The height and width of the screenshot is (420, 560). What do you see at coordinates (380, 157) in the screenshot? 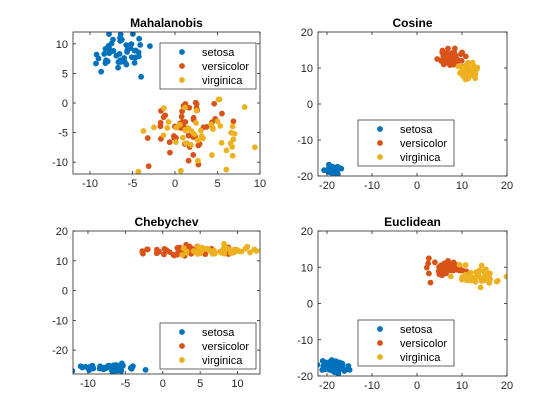
I see `legend-marker-virginica` at bounding box center [380, 157].